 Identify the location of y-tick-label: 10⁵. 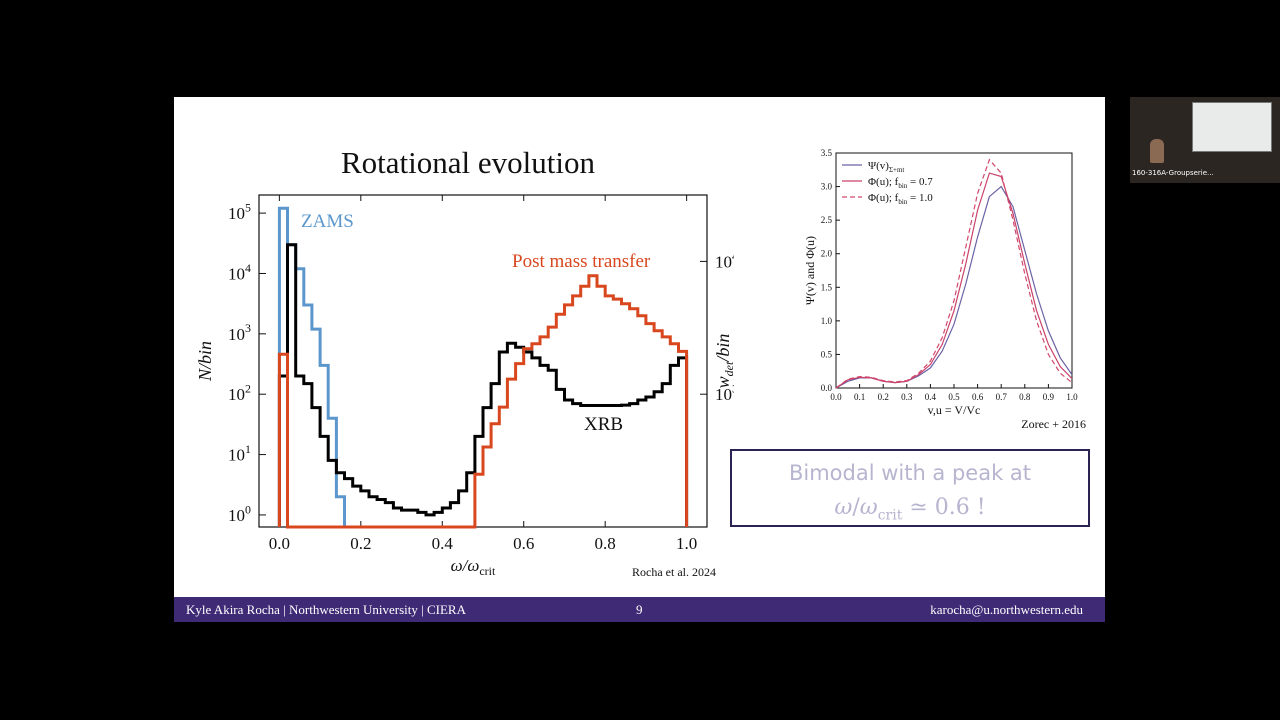
(239, 211).